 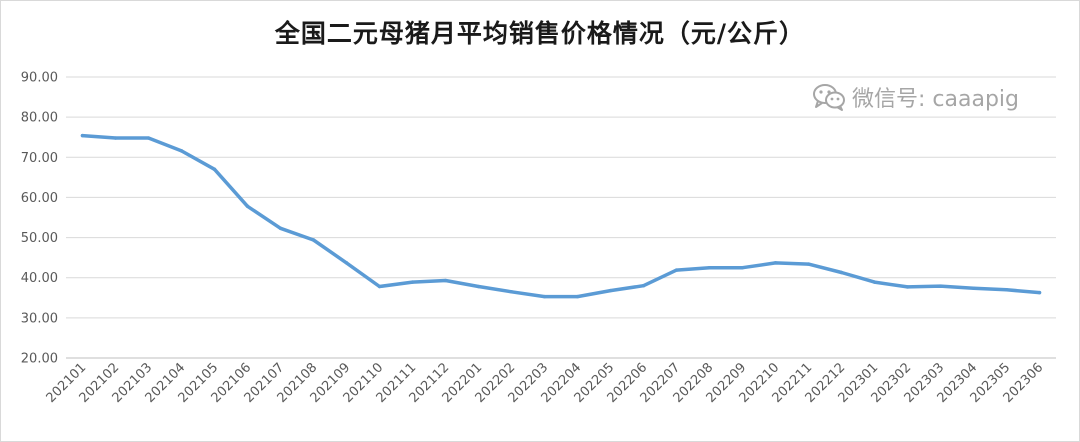 What do you see at coordinates (39, 238) in the screenshot?
I see `y-tick-label: 50.00` at bounding box center [39, 238].